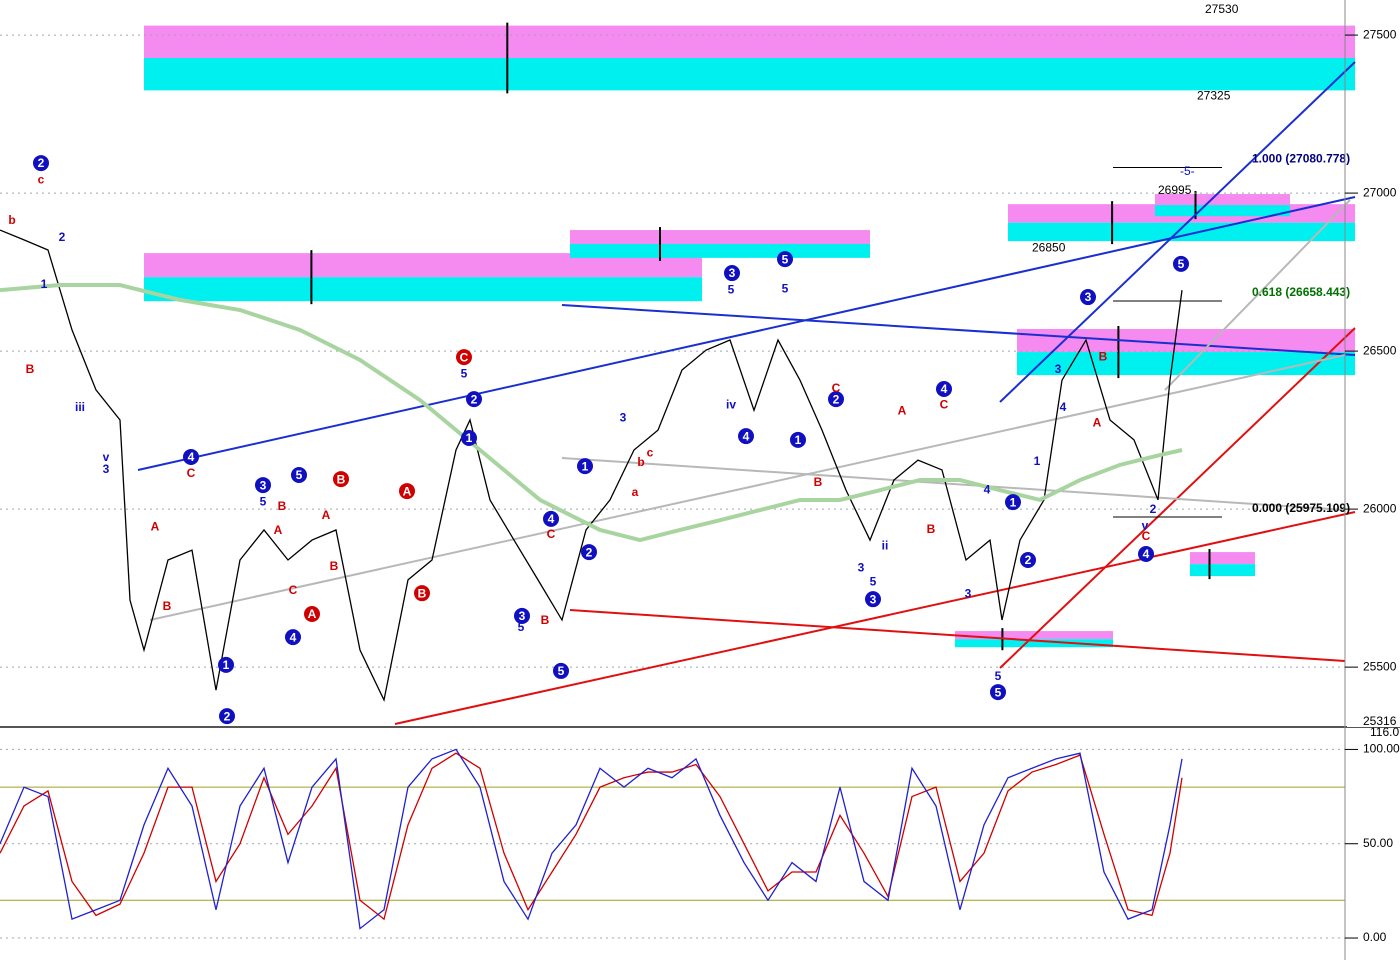 This screenshot has width=1400, height=960. What do you see at coordinates (591, 836) in the screenshot?
I see `series-line` at bounding box center [591, 836].